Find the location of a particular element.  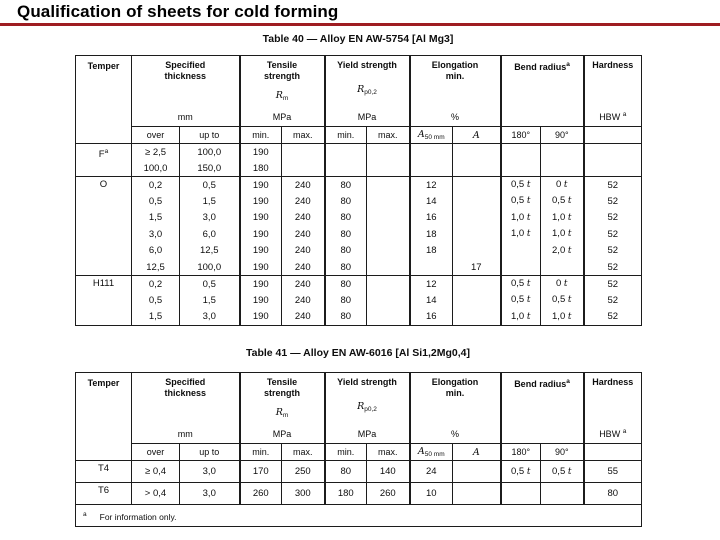

col-header-tensile-strength: Tensile strength Rm MPa is located at coordinates (281, 91).